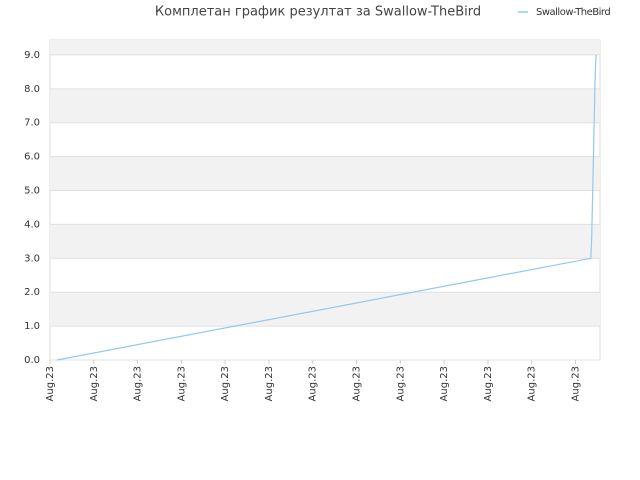 This screenshot has height=480, width=640. I want to click on y-tick-label: 9.0, so click(32, 55).